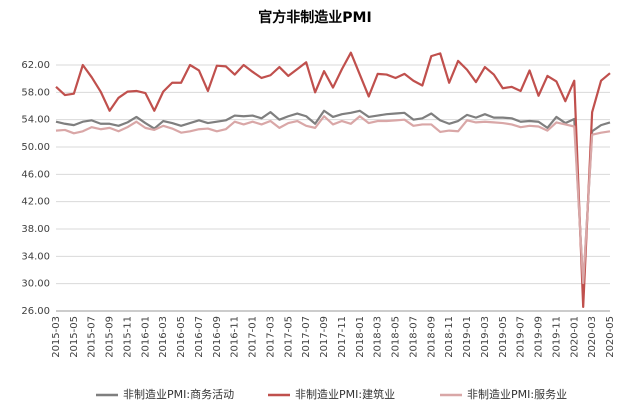 This screenshot has width=619, height=407. What do you see at coordinates (610, 337) in the screenshot?
I see `x-tick-label: 2020-05` at bounding box center [610, 337].